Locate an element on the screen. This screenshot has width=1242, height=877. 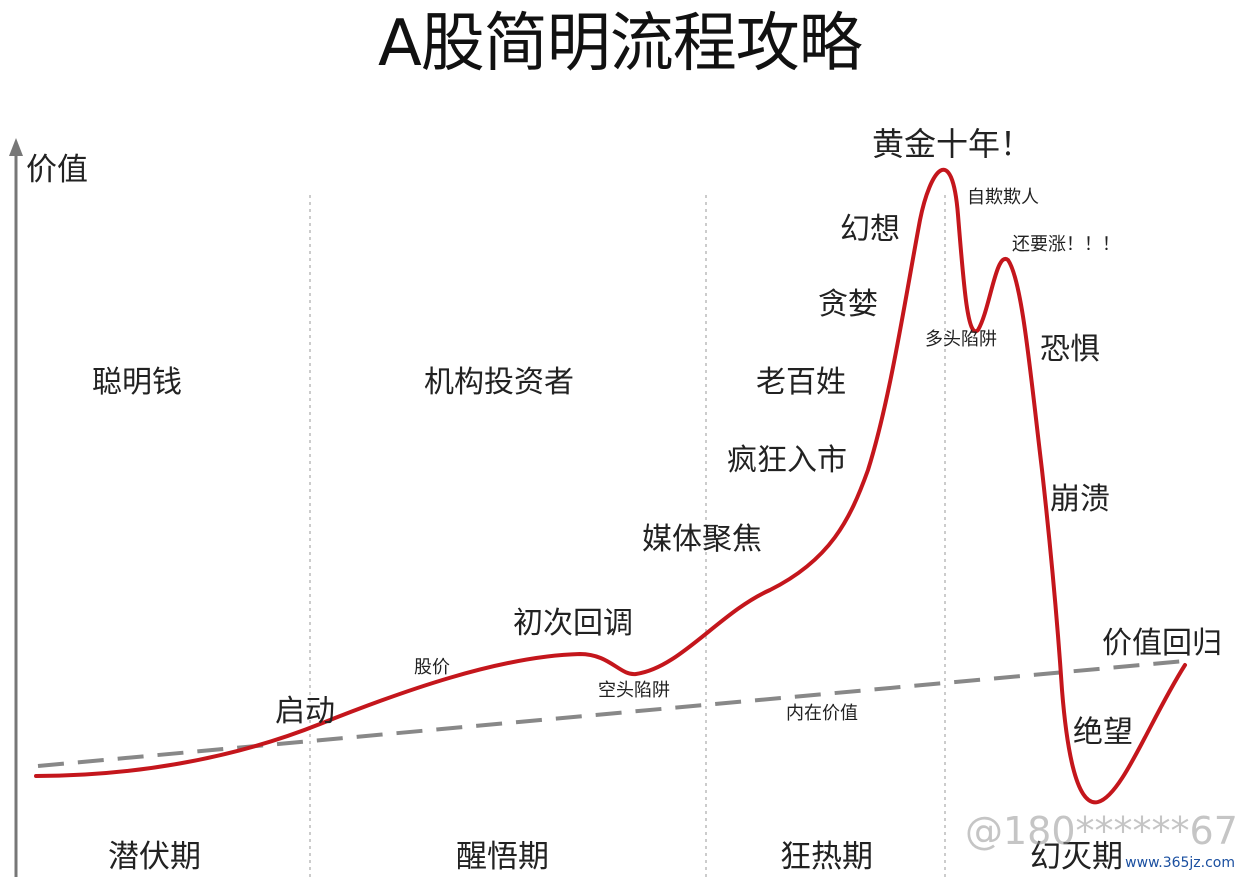
stage-fear: 恐惧 is located at coordinates (1070, 349).